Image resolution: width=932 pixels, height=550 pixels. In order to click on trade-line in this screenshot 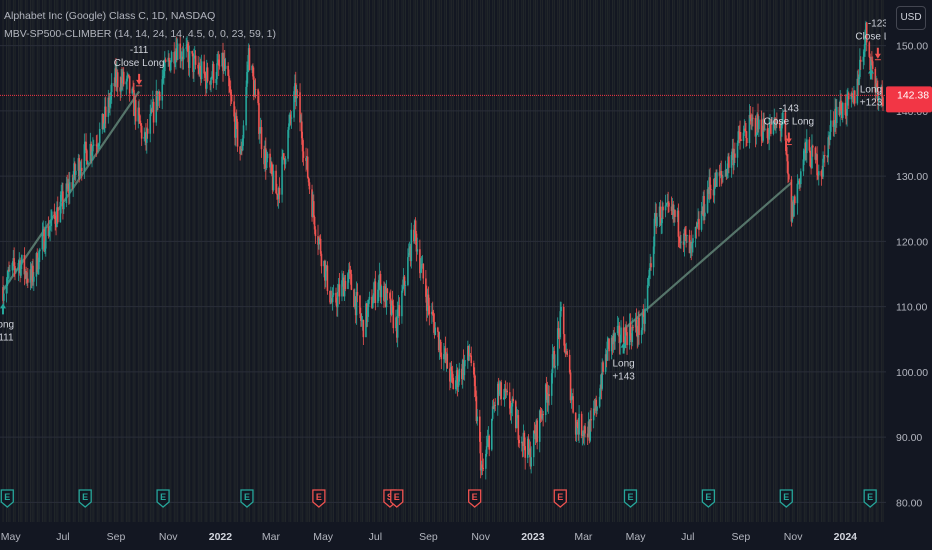, I will do `click(71, 190)`.